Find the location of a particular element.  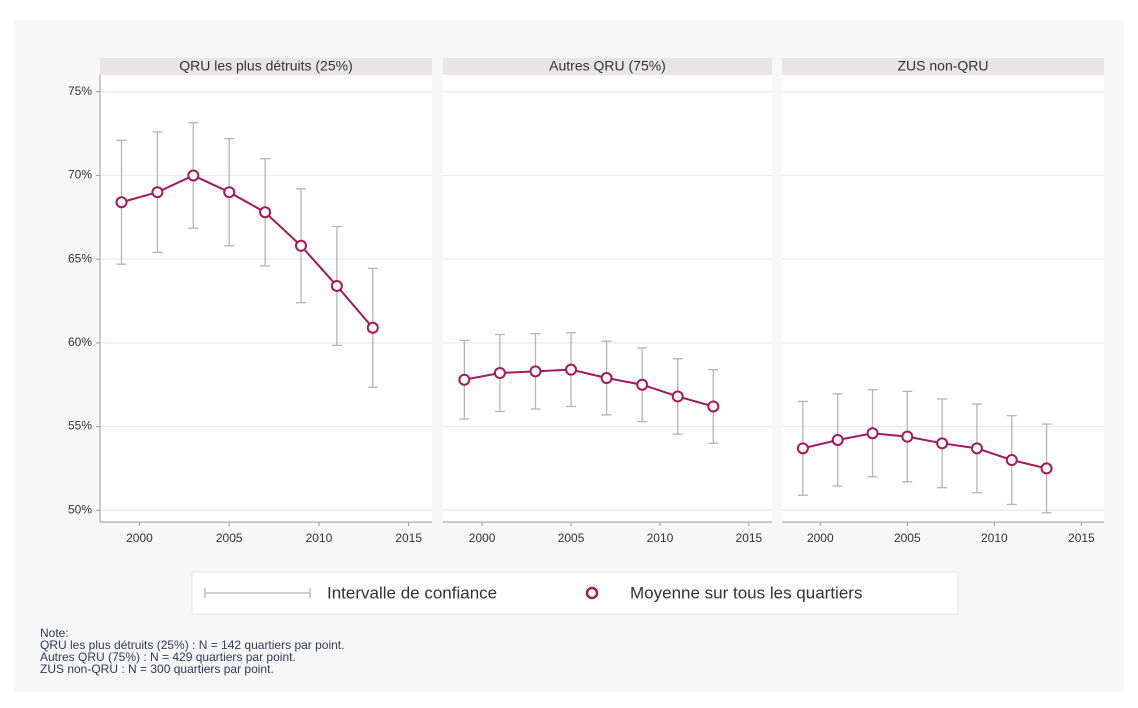

y-tick-label: 50% is located at coordinates (80, 509).